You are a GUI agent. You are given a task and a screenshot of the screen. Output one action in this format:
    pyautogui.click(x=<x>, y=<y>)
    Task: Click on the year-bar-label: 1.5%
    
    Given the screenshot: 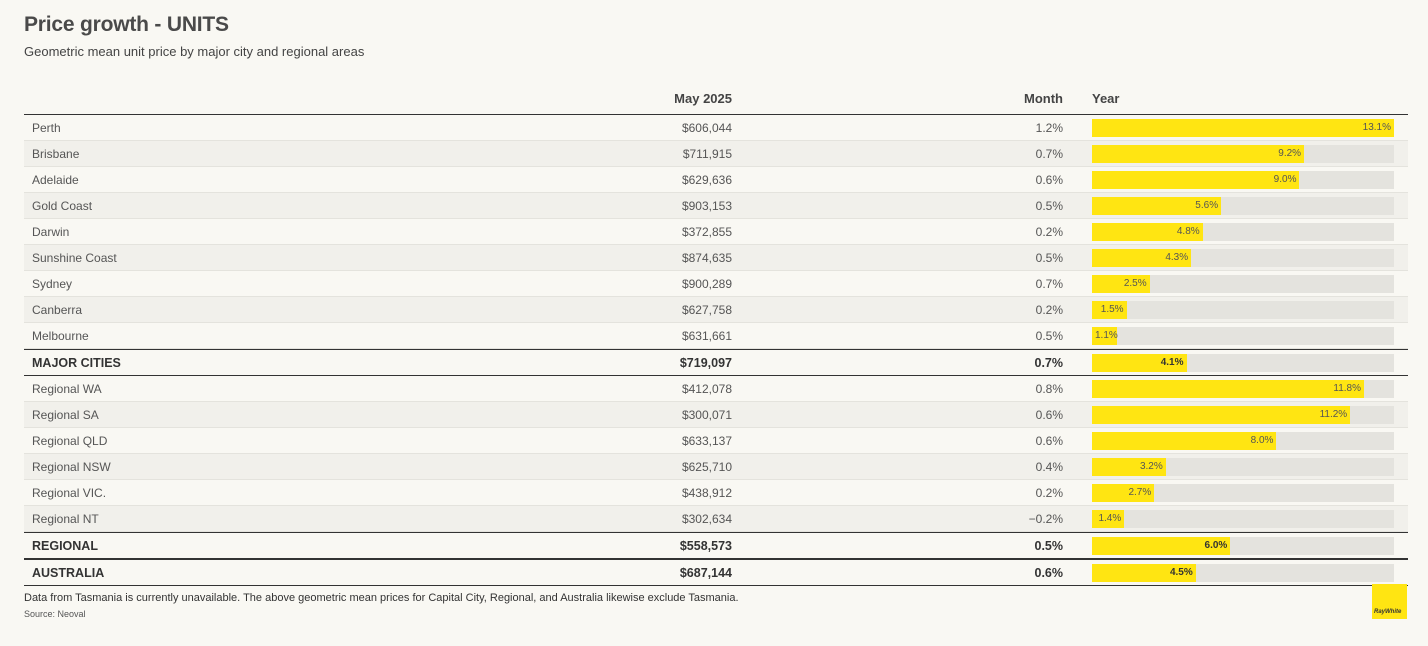 What is the action you would take?
    pyautogui.click(x=1112, y=309)
    